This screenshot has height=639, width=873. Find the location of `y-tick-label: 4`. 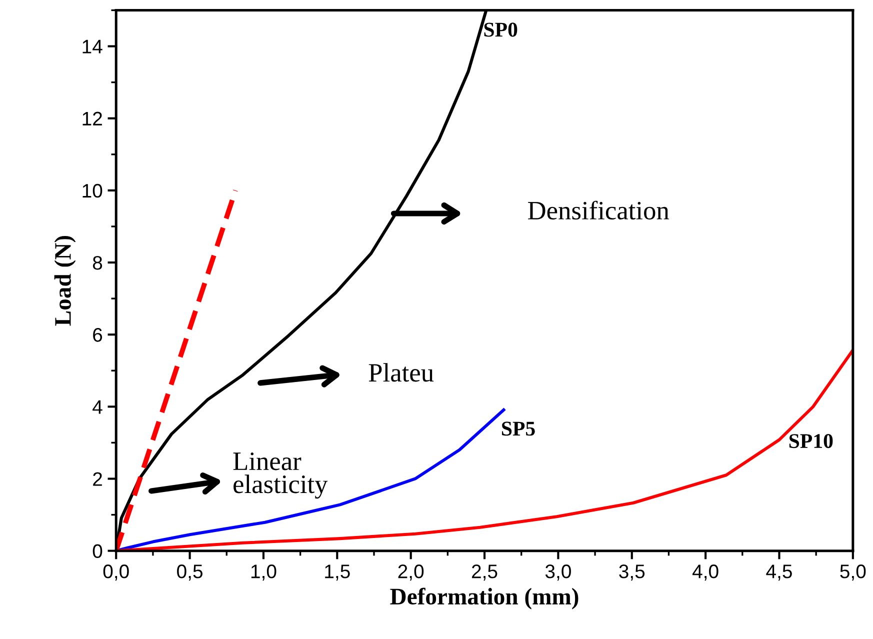

y-tick-label: 4 is located at coordinates (97, 407).